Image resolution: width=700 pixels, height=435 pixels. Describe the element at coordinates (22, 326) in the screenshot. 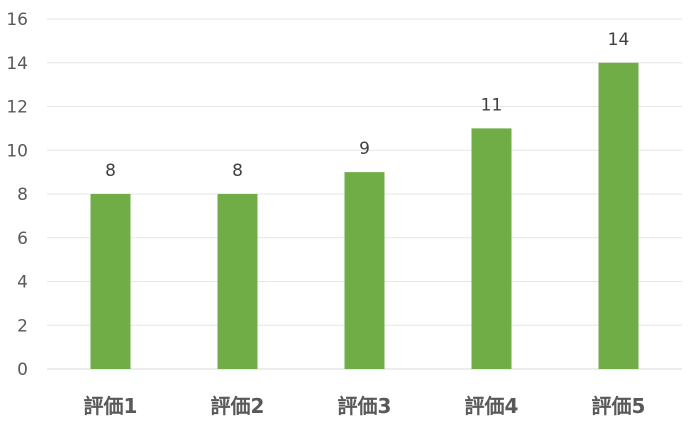

I see `y-tick-label: 2` at that location.